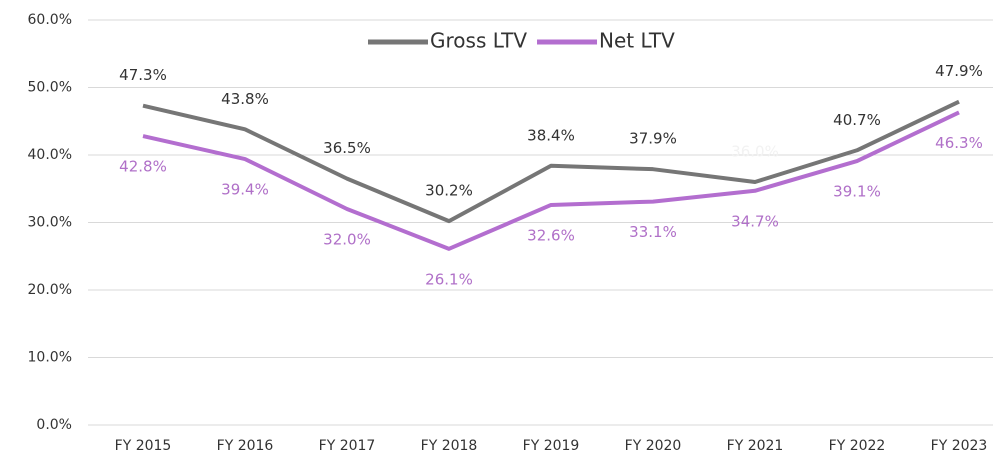 The height and width of the screenshot is (457, 993). I want to click on y-tick-label: 60.0%, so click(50, 20).